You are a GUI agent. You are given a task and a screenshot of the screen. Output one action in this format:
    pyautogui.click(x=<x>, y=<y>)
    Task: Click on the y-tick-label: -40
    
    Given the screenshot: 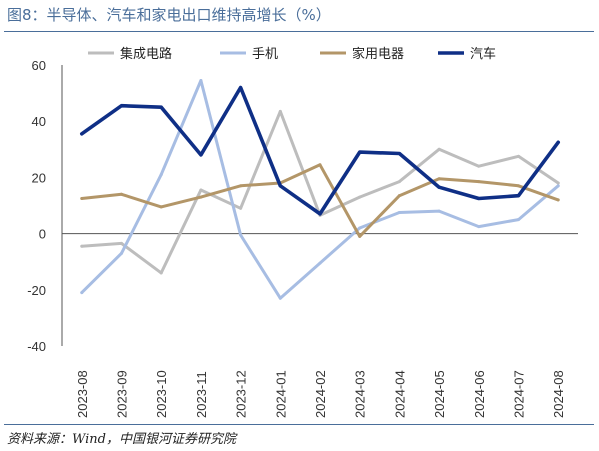 What is the action you would take?
    pyautogui.click(x=36, y=346)
    